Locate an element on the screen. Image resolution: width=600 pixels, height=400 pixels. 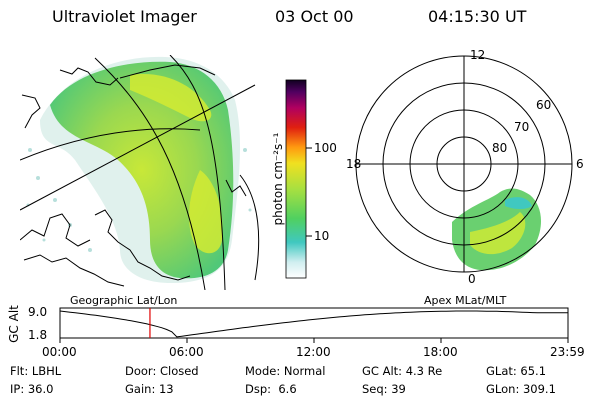
time-tick-1800: 18:00 is located at coordinates (440, 352).